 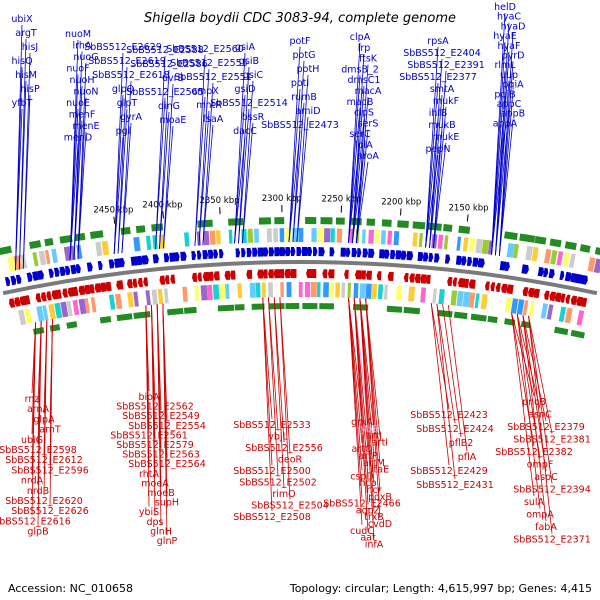 What do you see at coordinates (290, 460) in the screenshot?
I see `gene-label: deoR` at bounding box center [290, 460].